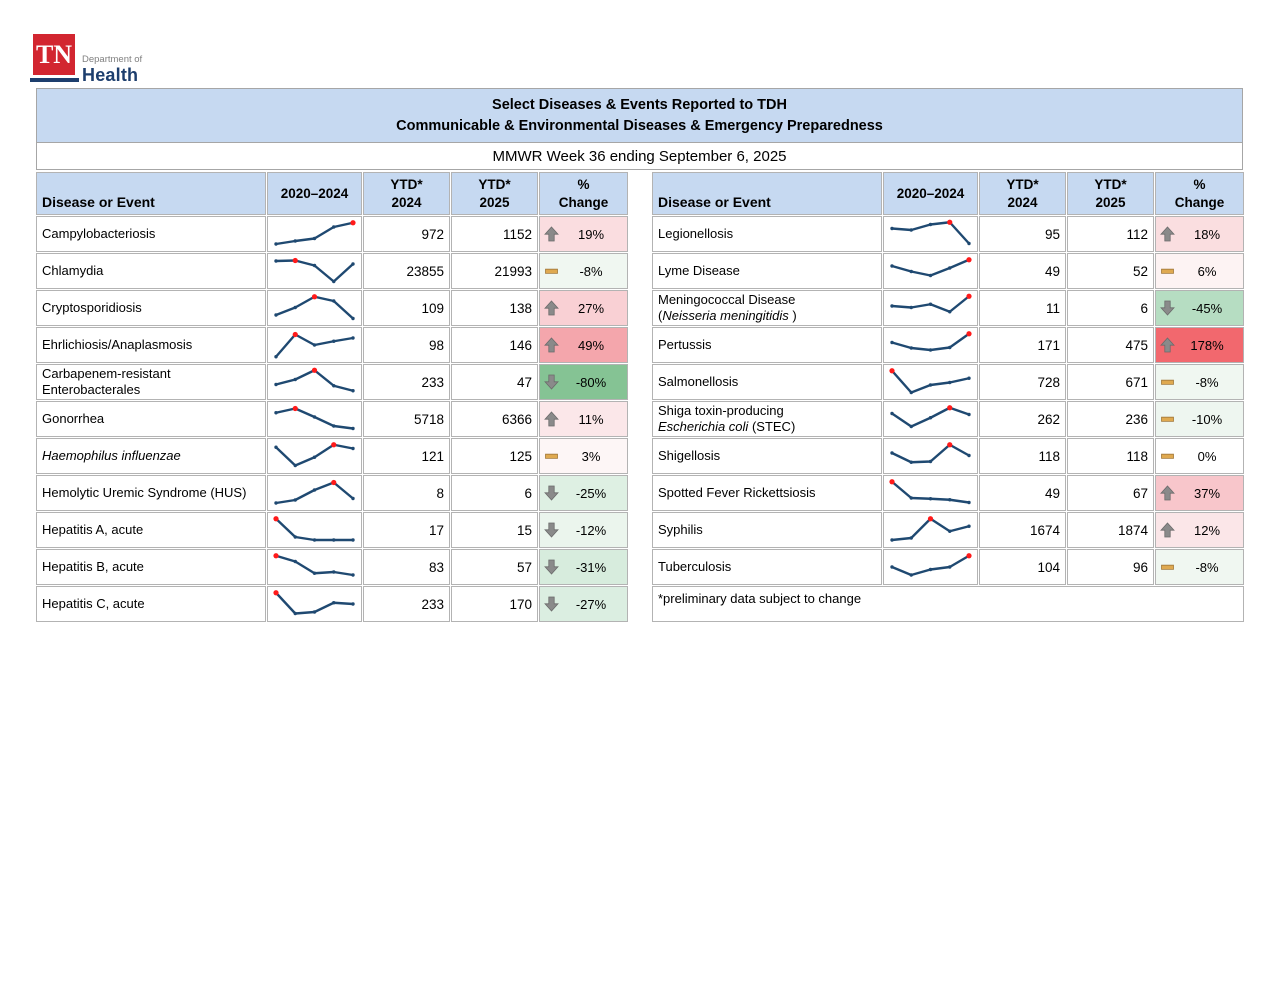 This screenshot has width=1280, height=982. I want to click on ytd-2025-cell: 236, so click(1110, 419).